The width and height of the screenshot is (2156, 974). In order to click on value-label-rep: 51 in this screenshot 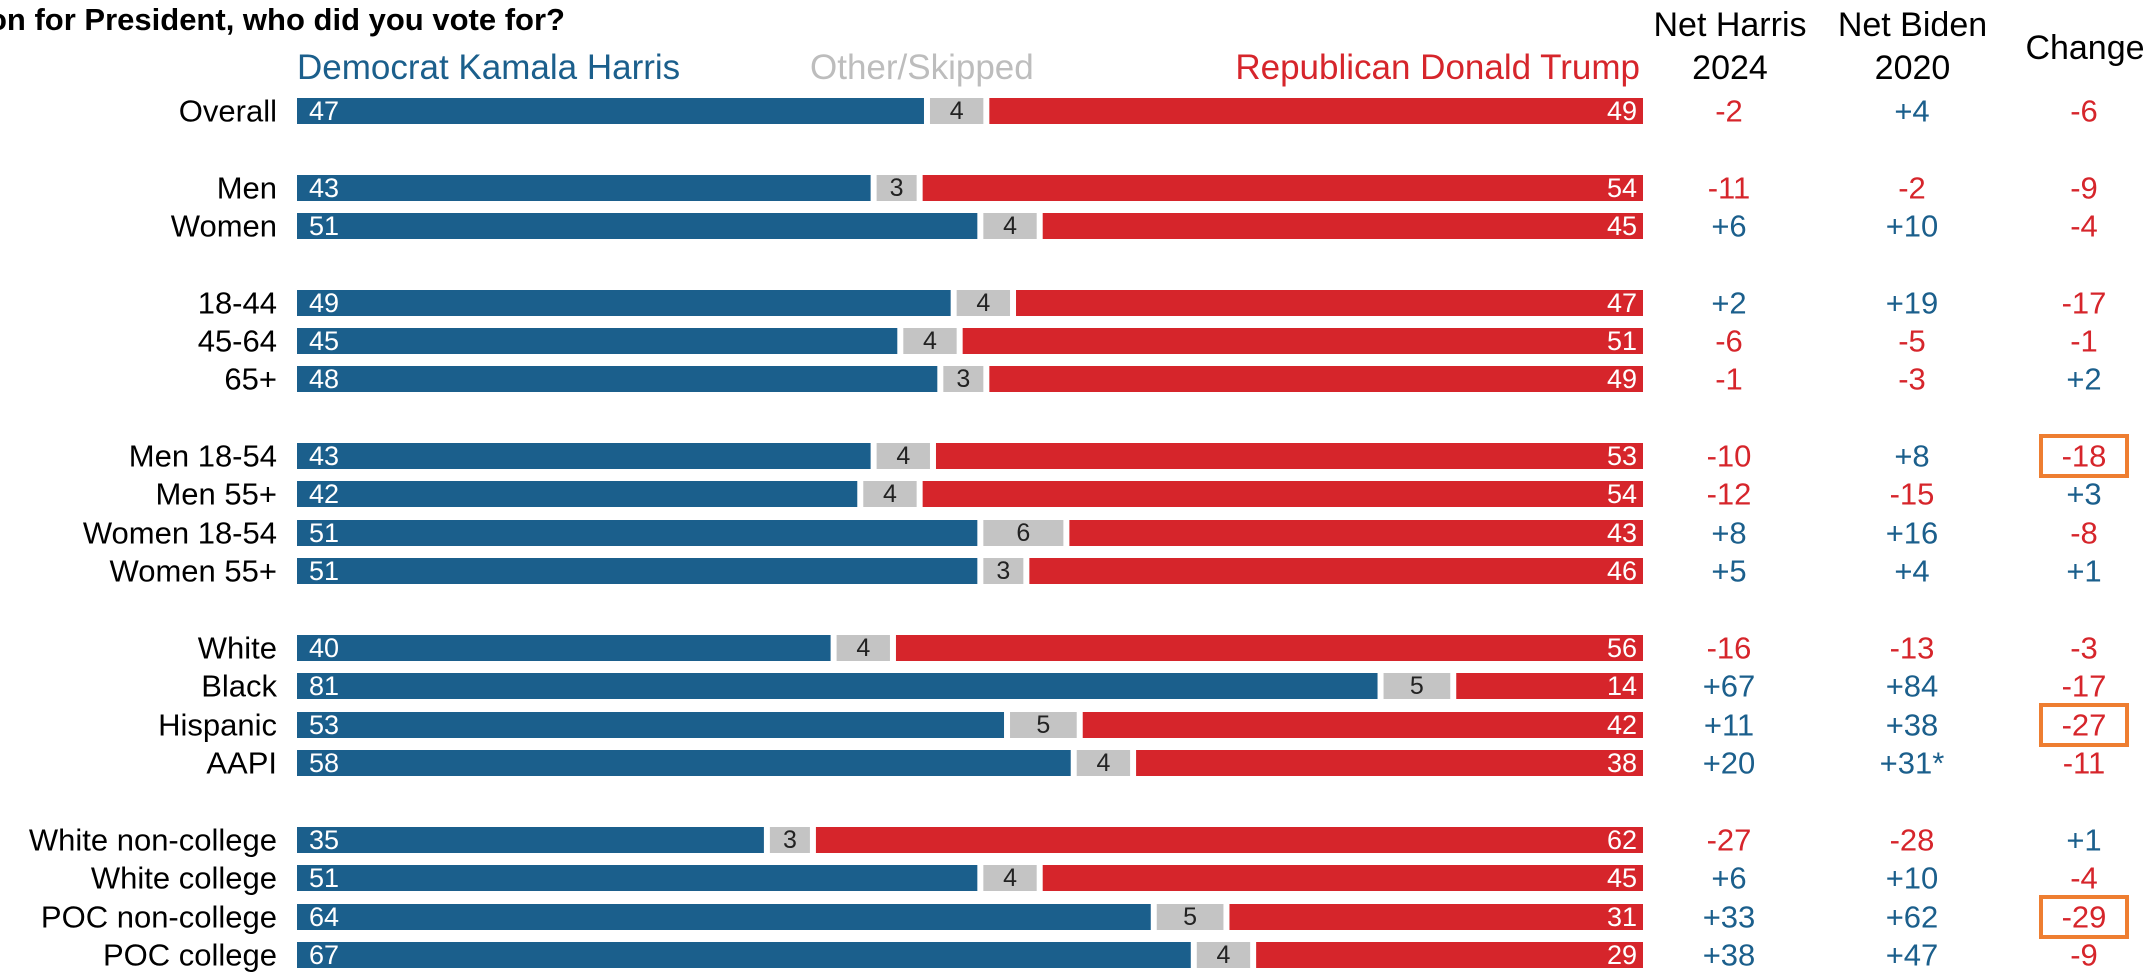, I will do `click(1622, 341)`.